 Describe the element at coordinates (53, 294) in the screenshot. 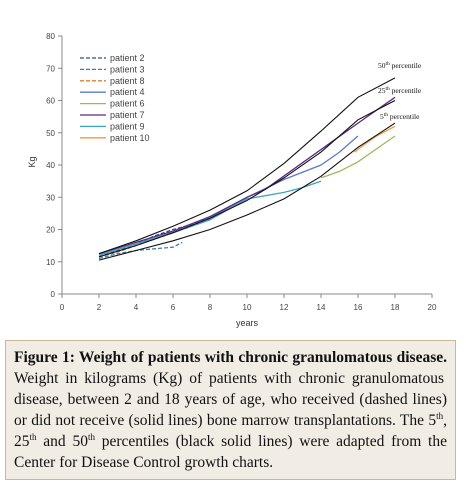

I see `y-tick-label: 0` at that location.